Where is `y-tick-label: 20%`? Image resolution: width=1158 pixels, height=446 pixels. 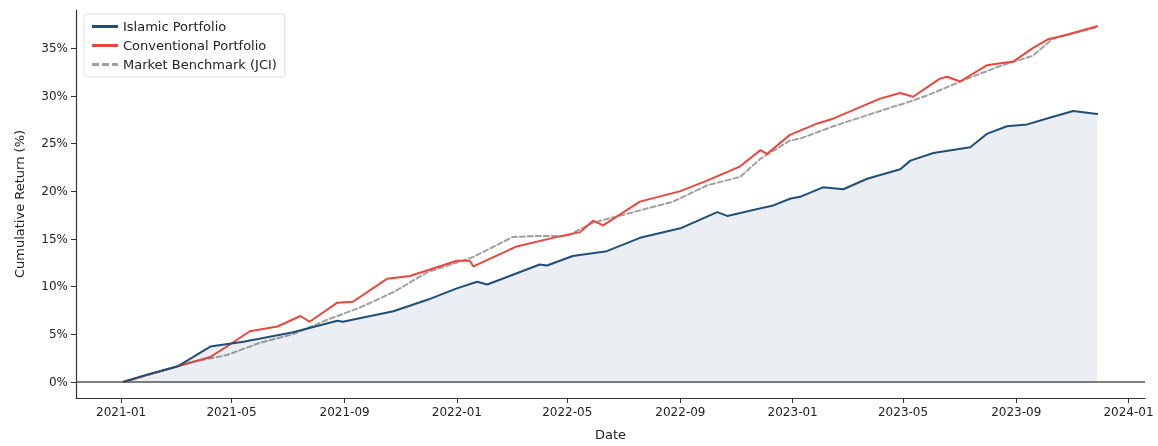 y-tick-label: 20% is located at coordinates (54, 191).